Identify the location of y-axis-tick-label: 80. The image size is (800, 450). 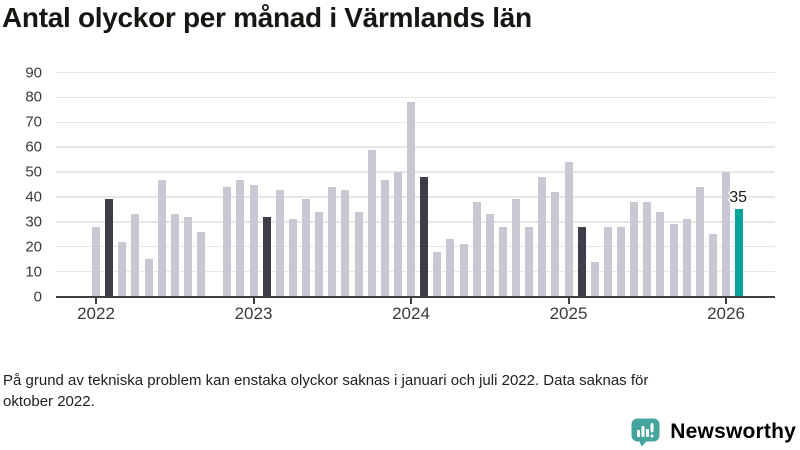
(33, 97).